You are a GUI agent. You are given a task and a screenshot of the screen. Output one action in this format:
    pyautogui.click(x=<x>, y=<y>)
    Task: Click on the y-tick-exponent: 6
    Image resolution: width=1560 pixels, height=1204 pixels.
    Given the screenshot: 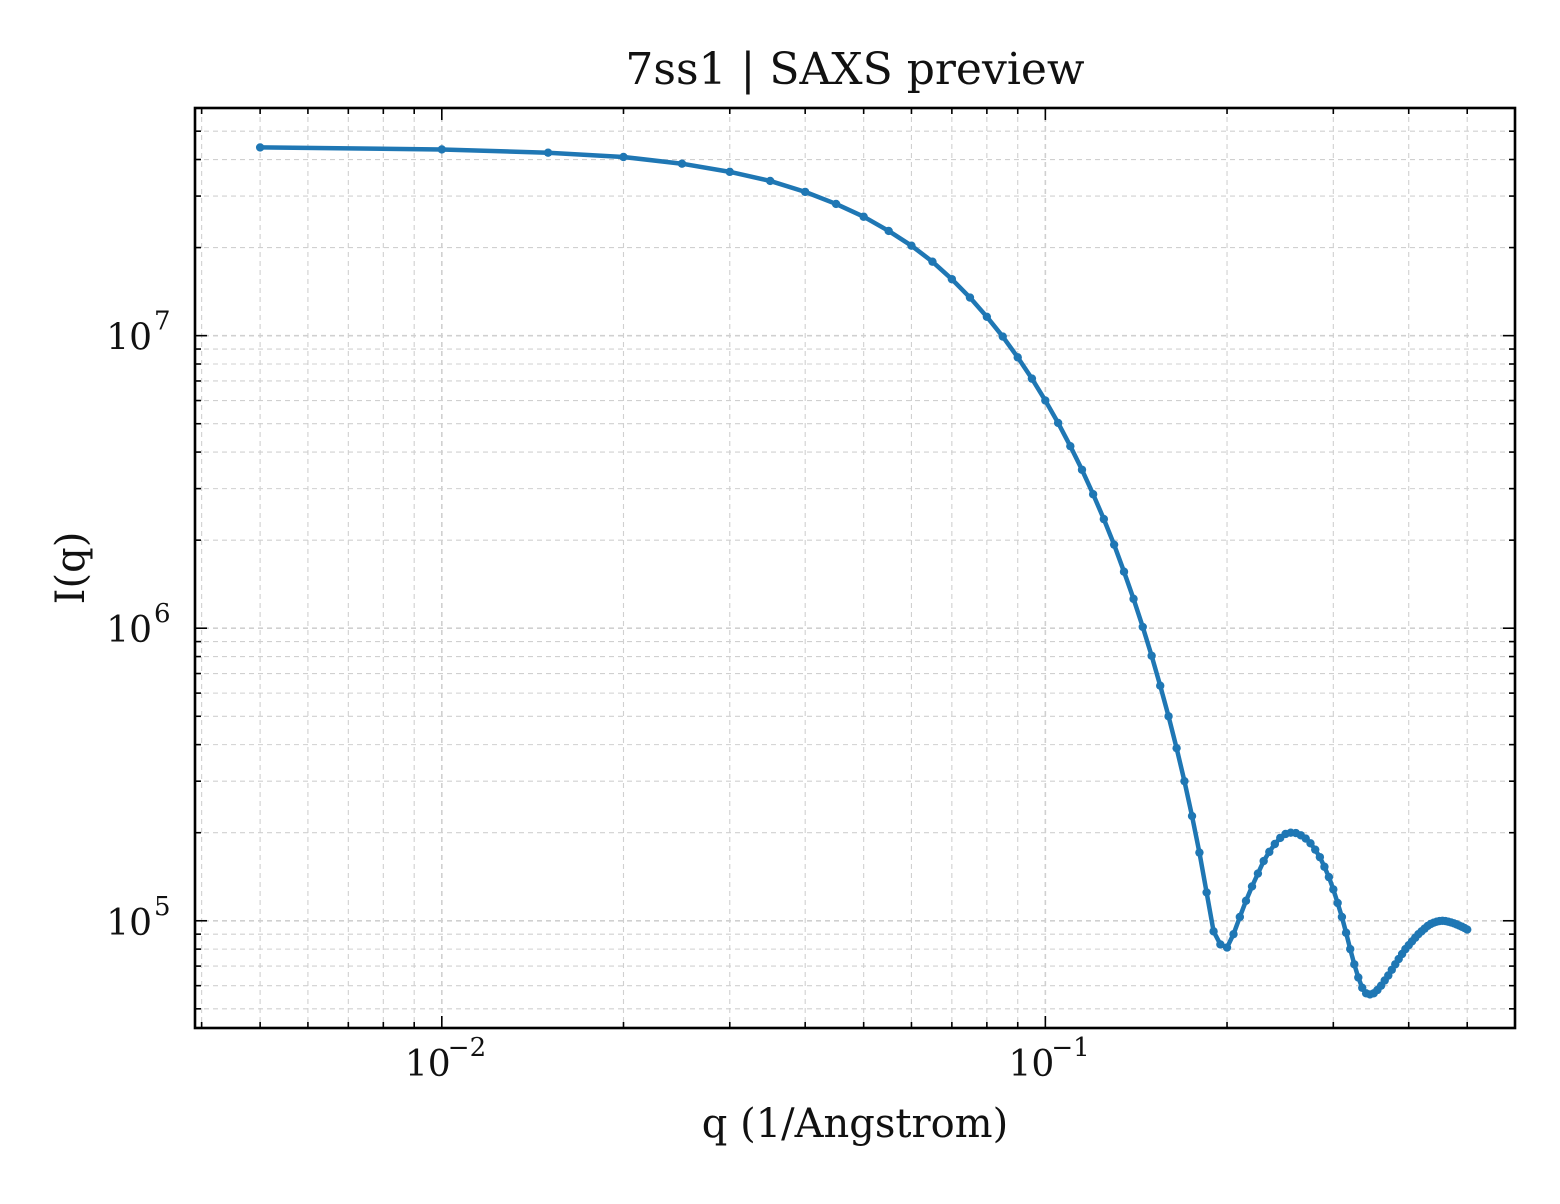 What is the action you would take?
    pyautogui.click(x=162, y=614)
    